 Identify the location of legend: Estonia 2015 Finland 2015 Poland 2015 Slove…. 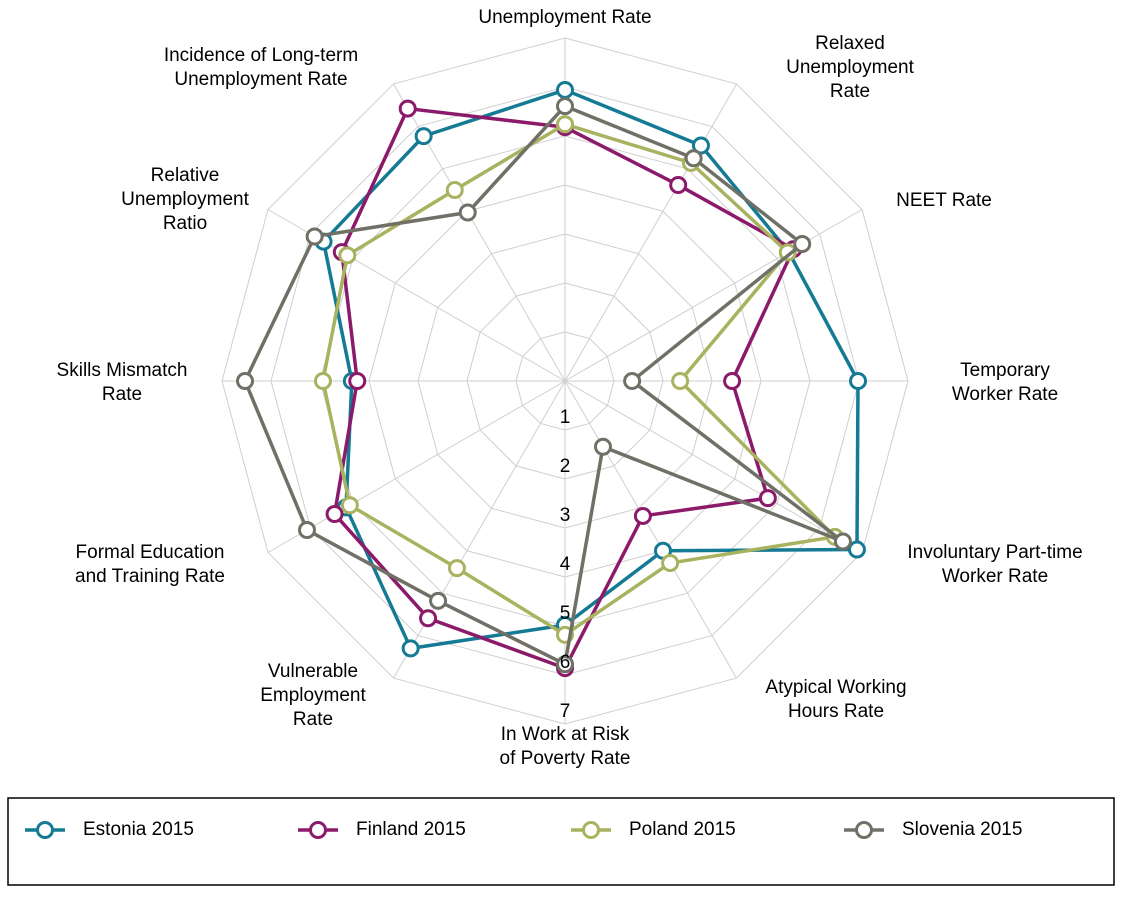
(523, 829).